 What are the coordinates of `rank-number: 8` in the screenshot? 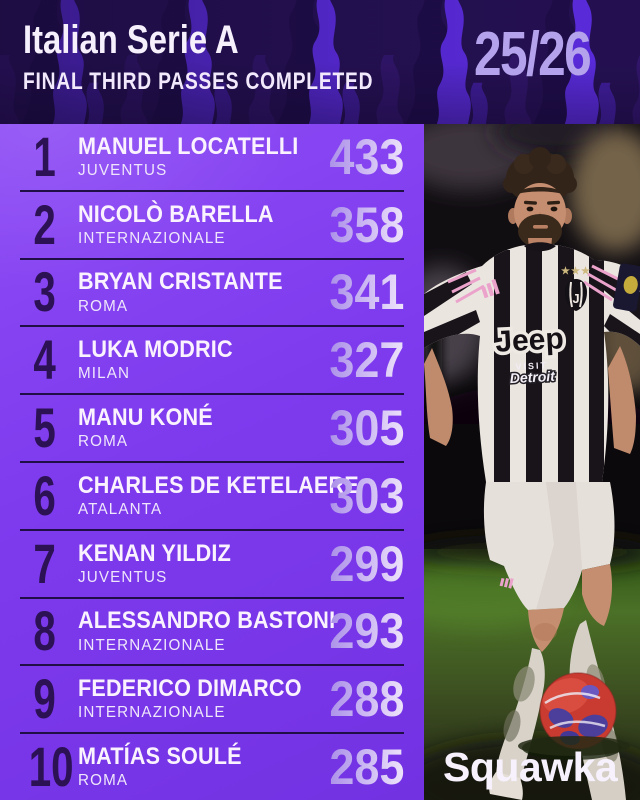 It's located at (45, 631).